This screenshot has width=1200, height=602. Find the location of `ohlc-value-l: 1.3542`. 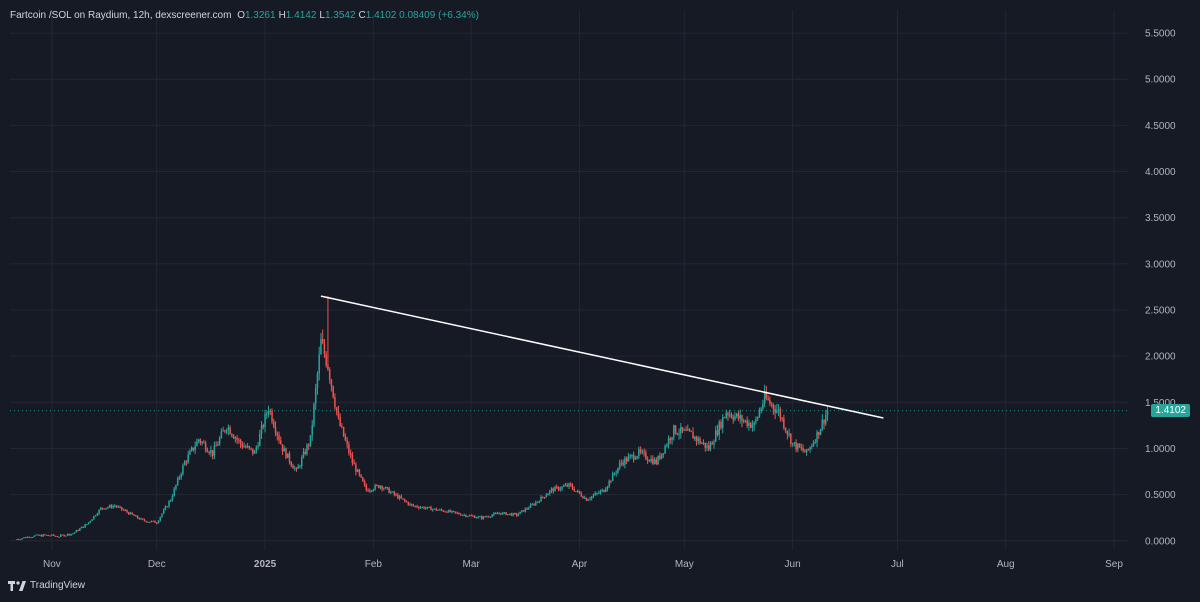

ohlc-value-l: 1.3542 is located at coordinates (340, 15).